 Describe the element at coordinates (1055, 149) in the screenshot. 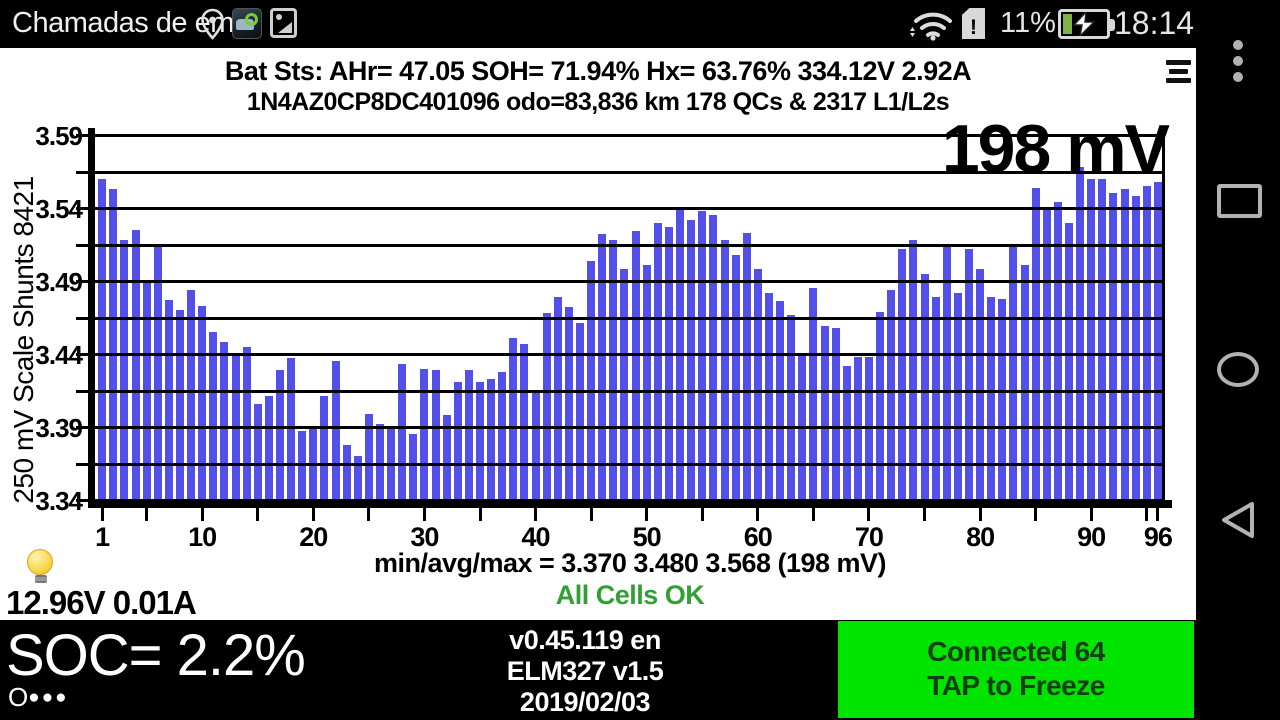

I see `voltage-spread-annotation: 198 mV` at that location.